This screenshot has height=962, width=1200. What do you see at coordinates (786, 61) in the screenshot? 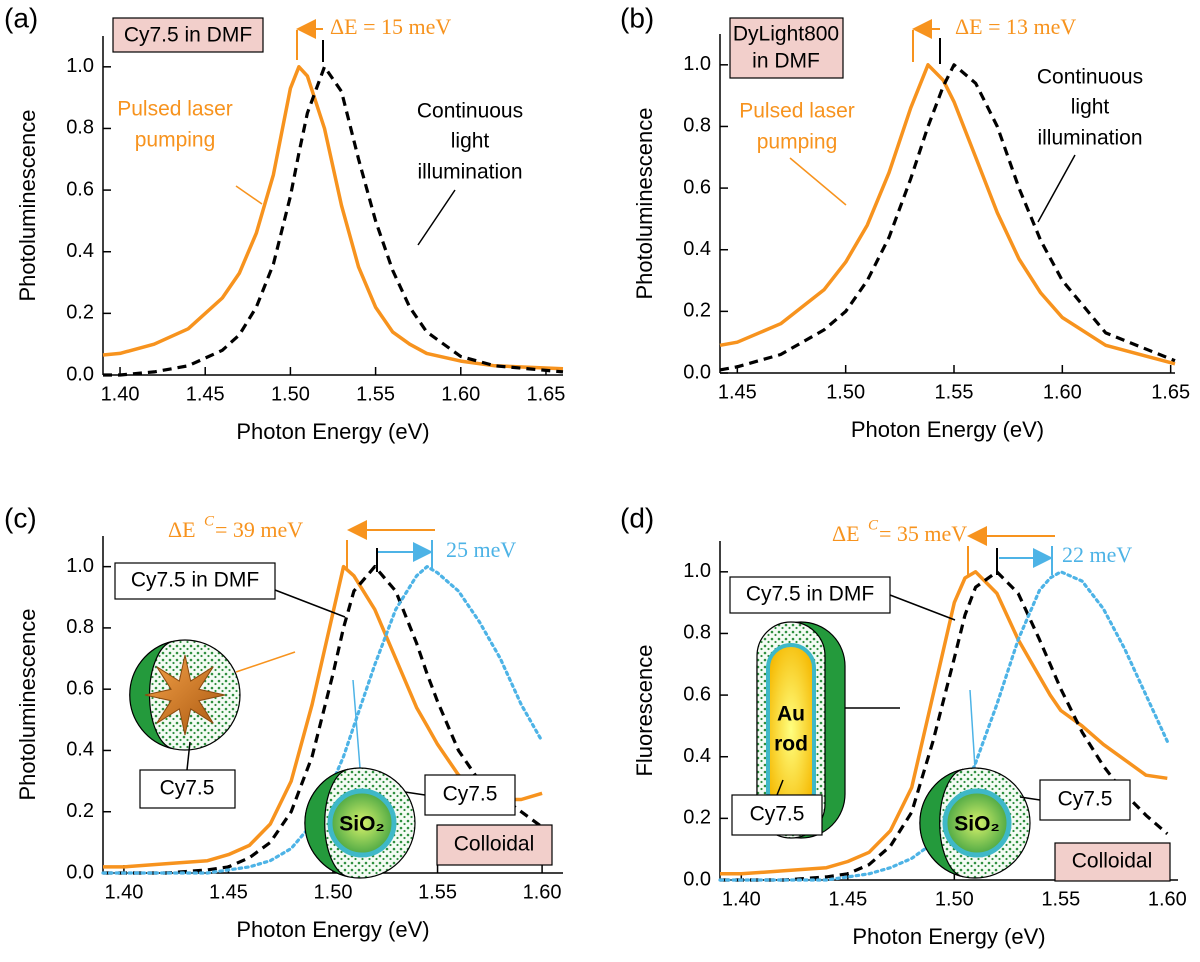
I see `sample-label: in DMF` at bounding box center [786, 61].